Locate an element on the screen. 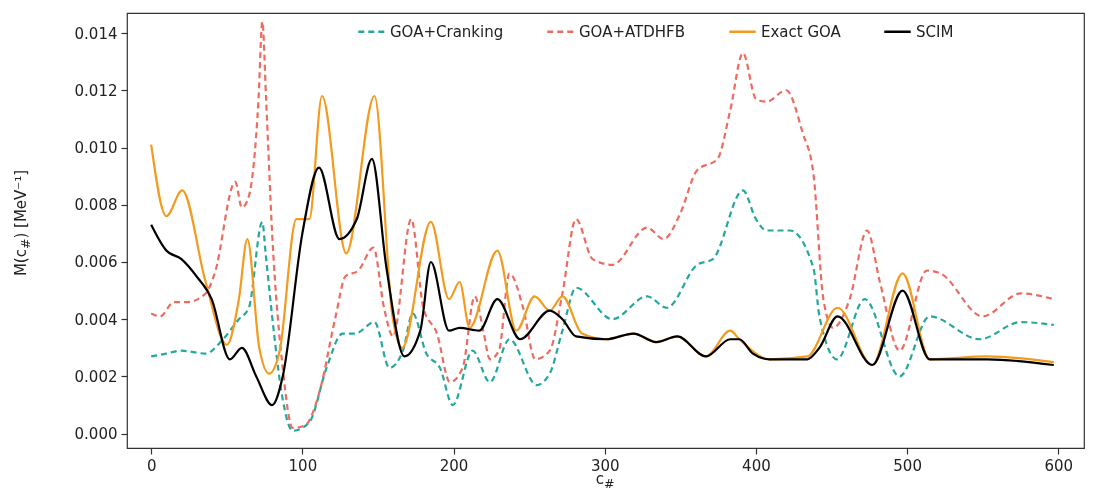  legend-label: GOA+ATDHFB is located at coordinates (632, 31).